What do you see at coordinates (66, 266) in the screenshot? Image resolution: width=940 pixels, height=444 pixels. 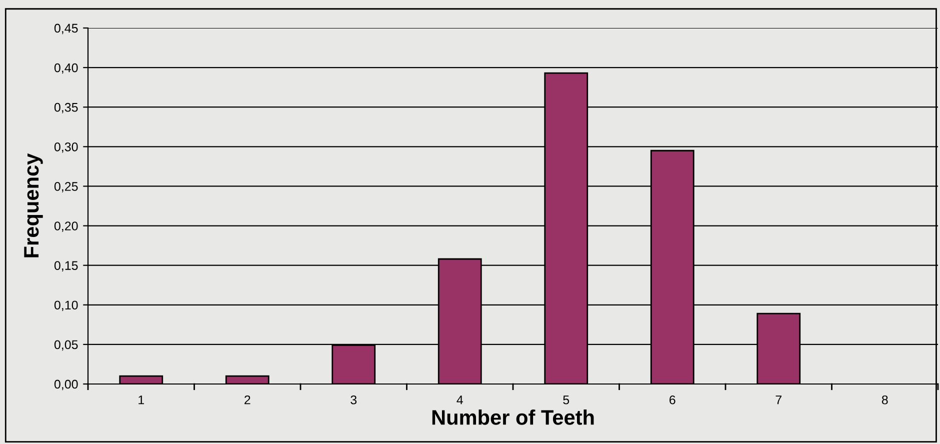 I see `y-tick-label: 0,15` at bounding box center [66, 266].